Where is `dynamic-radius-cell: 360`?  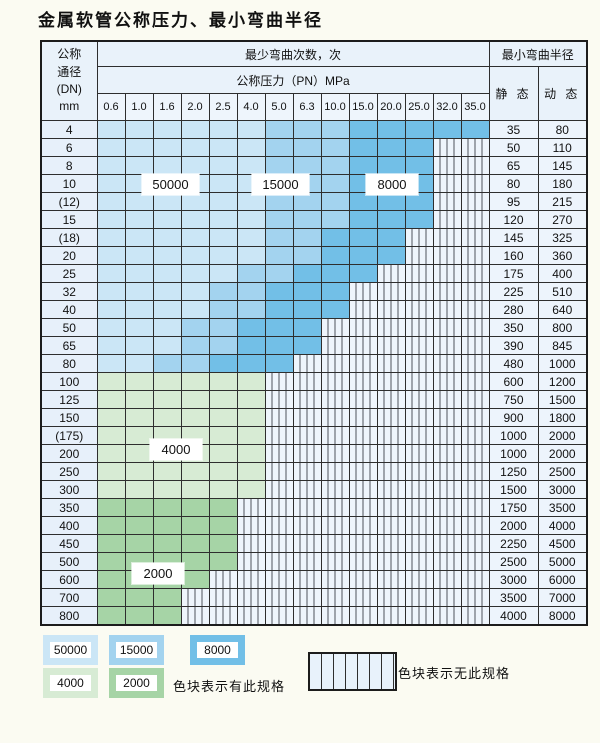 dynamic-radius-cell: 360 is located at coordinates (562, 255).